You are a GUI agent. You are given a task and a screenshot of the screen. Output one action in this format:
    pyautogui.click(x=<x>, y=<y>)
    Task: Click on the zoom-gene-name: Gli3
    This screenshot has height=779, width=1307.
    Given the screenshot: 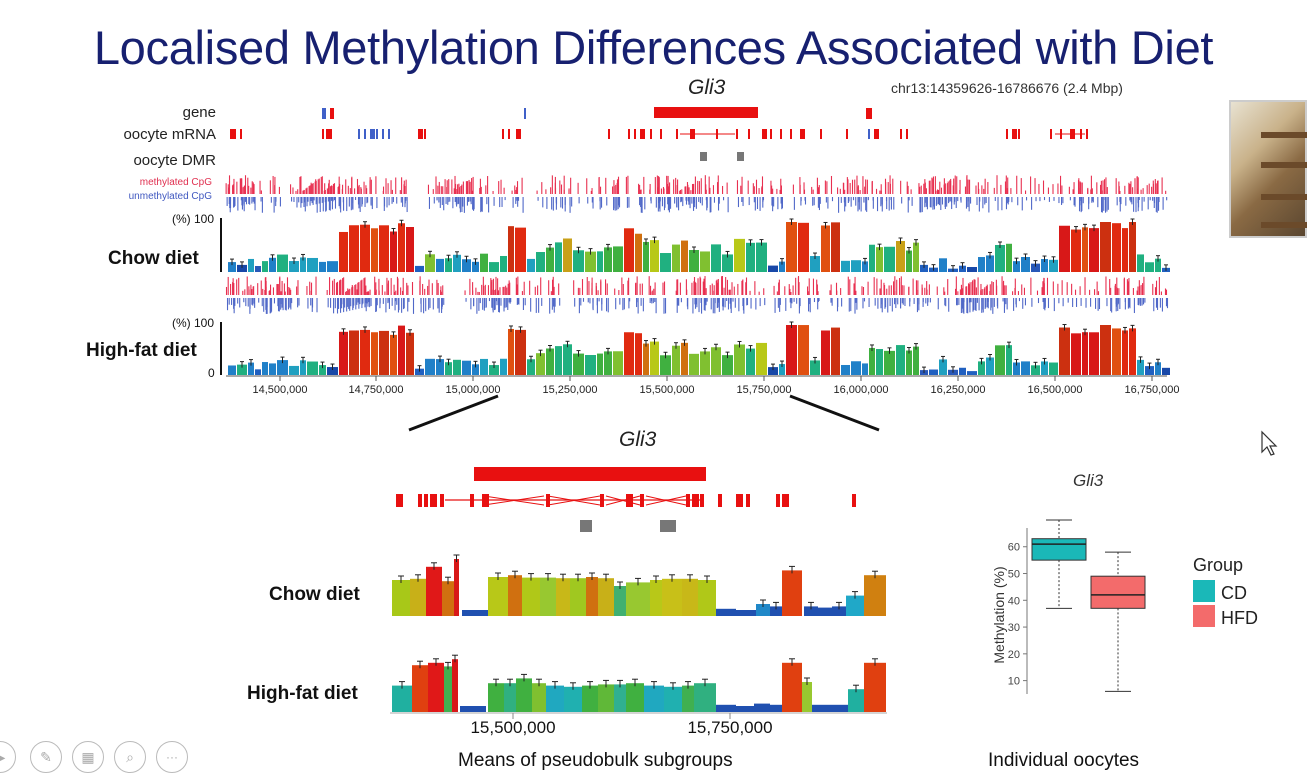 What is the action you would take?
    pyautogui.click(x=638, y=439)
    